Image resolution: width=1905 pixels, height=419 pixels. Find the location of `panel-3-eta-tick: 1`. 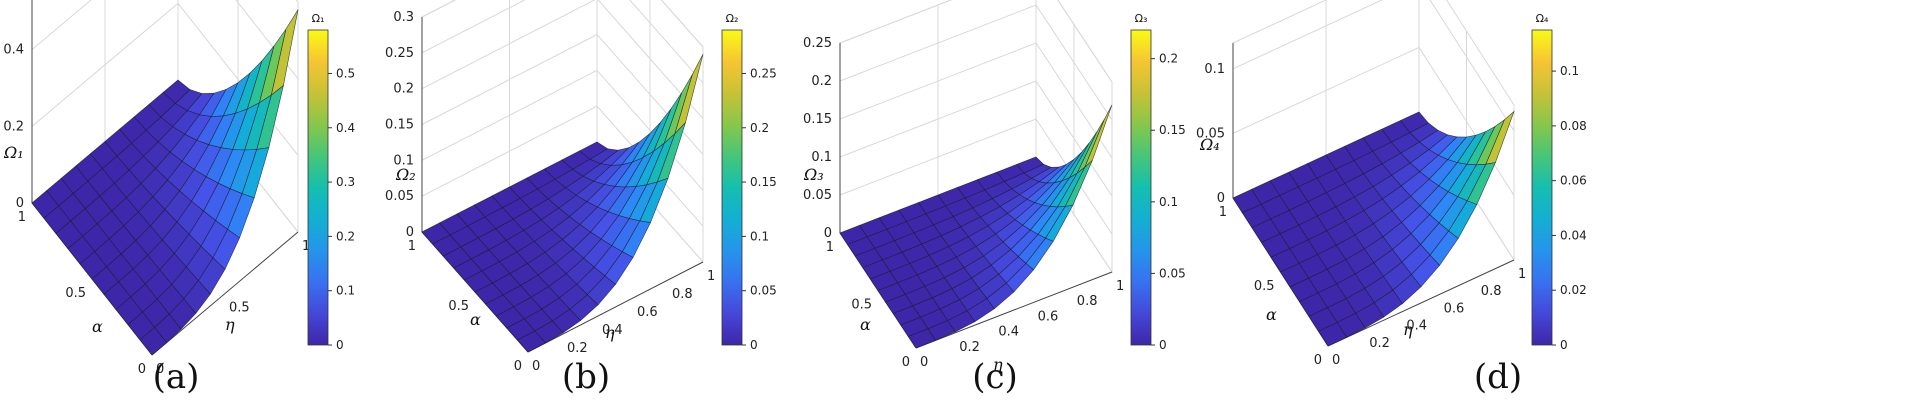

panel-3-eta-tick: 1 is located at coordinates (1120, 286).